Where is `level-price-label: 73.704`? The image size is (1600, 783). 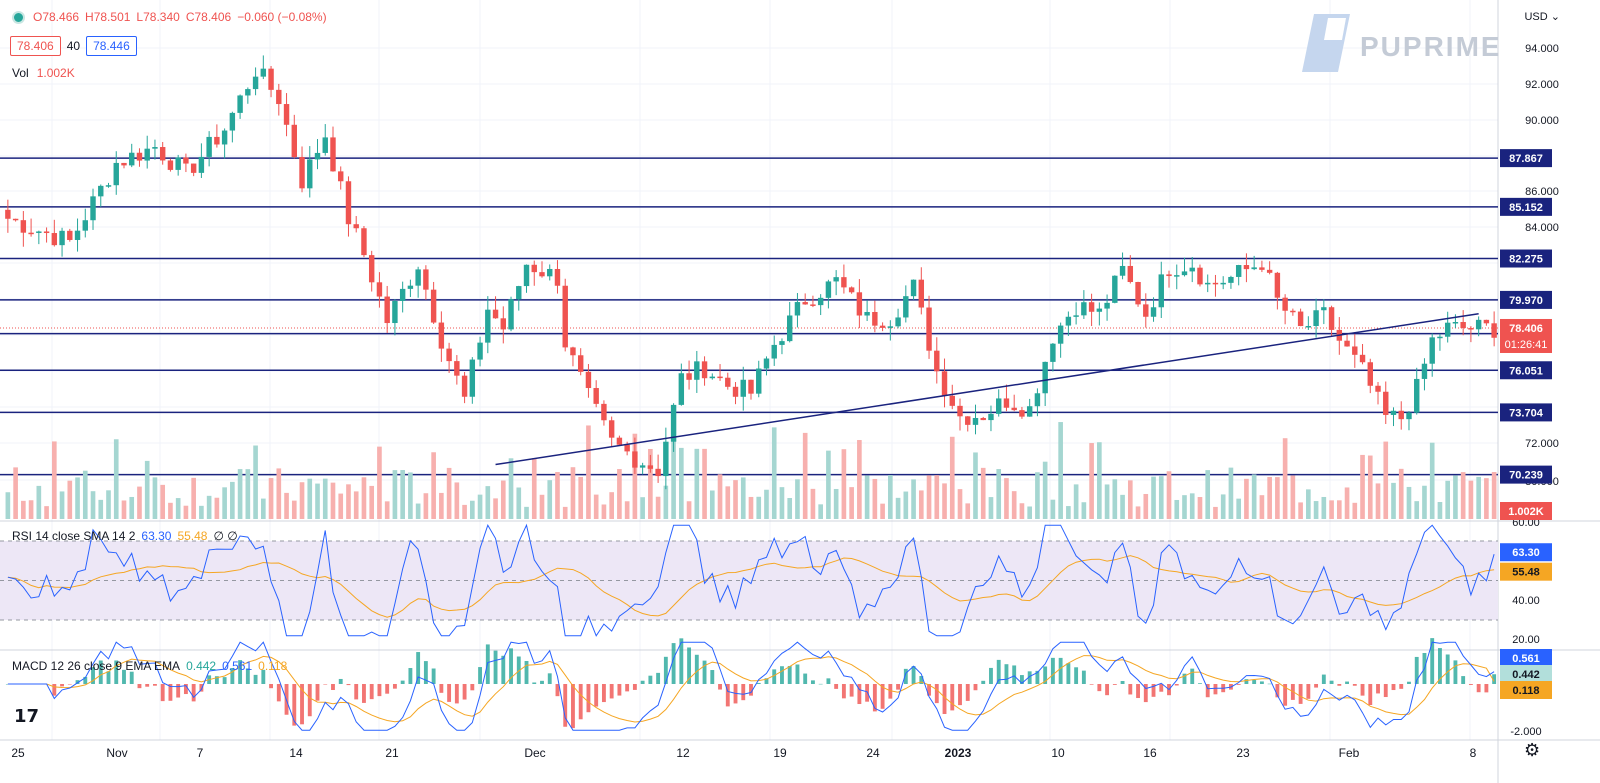
level-price-label: 73.704 is located at coordinates (1526, 413).